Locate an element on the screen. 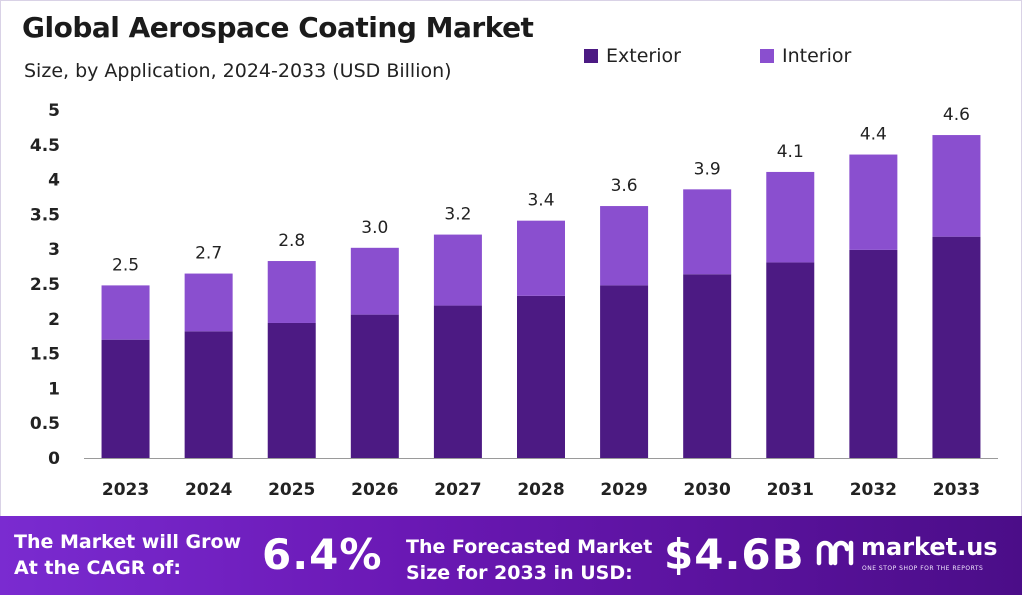  x-tick-label-2032: 2032 is located at coordinates (873, 490).